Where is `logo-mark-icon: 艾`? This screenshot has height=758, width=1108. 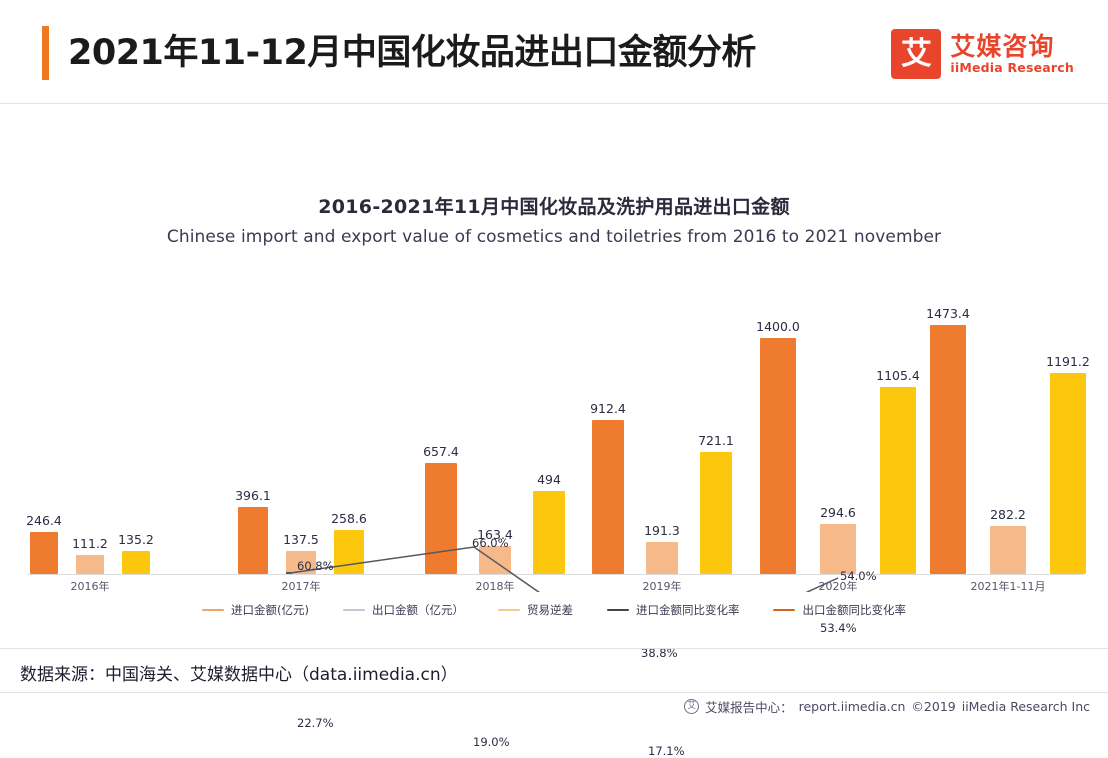
logo-mark-icon: 艾 is located at coordinates (916, 54).